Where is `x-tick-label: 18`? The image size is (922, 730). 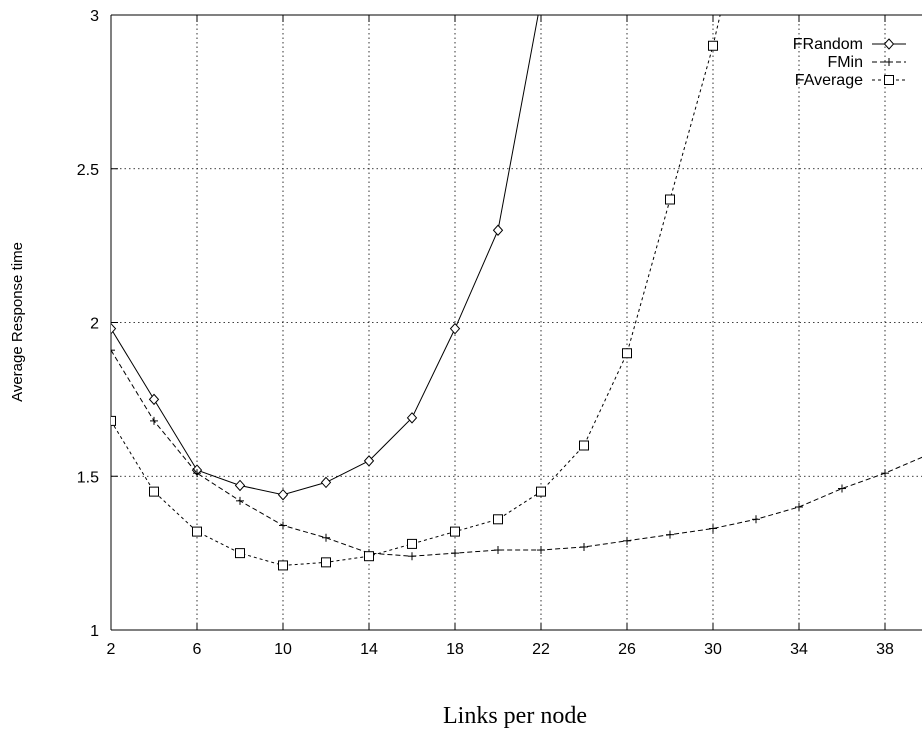 x-tick-label: 18 is located at coordinates (455, 649).